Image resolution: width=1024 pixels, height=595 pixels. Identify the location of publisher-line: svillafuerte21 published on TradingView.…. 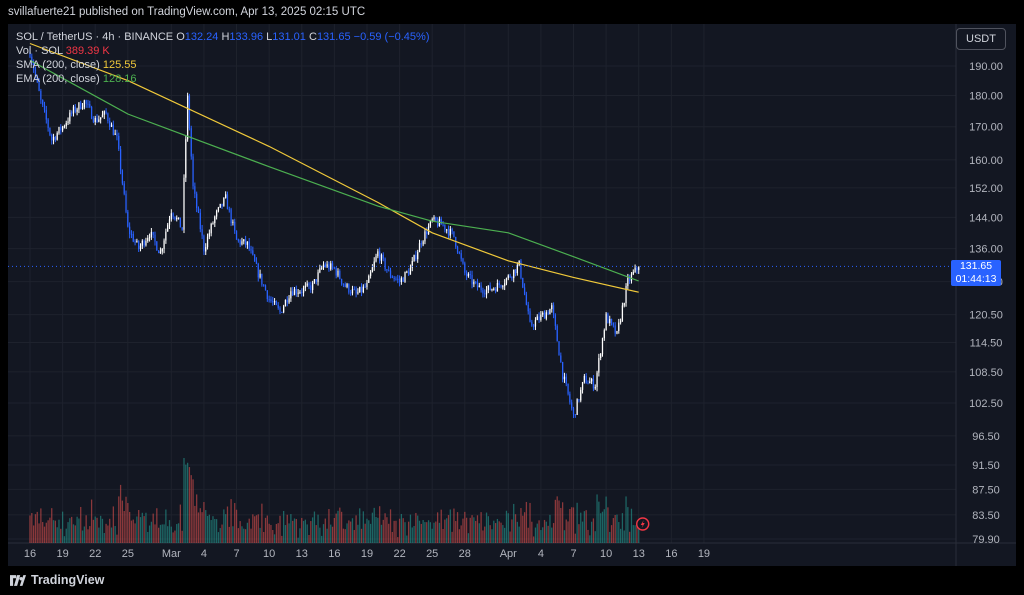
(187, 12).